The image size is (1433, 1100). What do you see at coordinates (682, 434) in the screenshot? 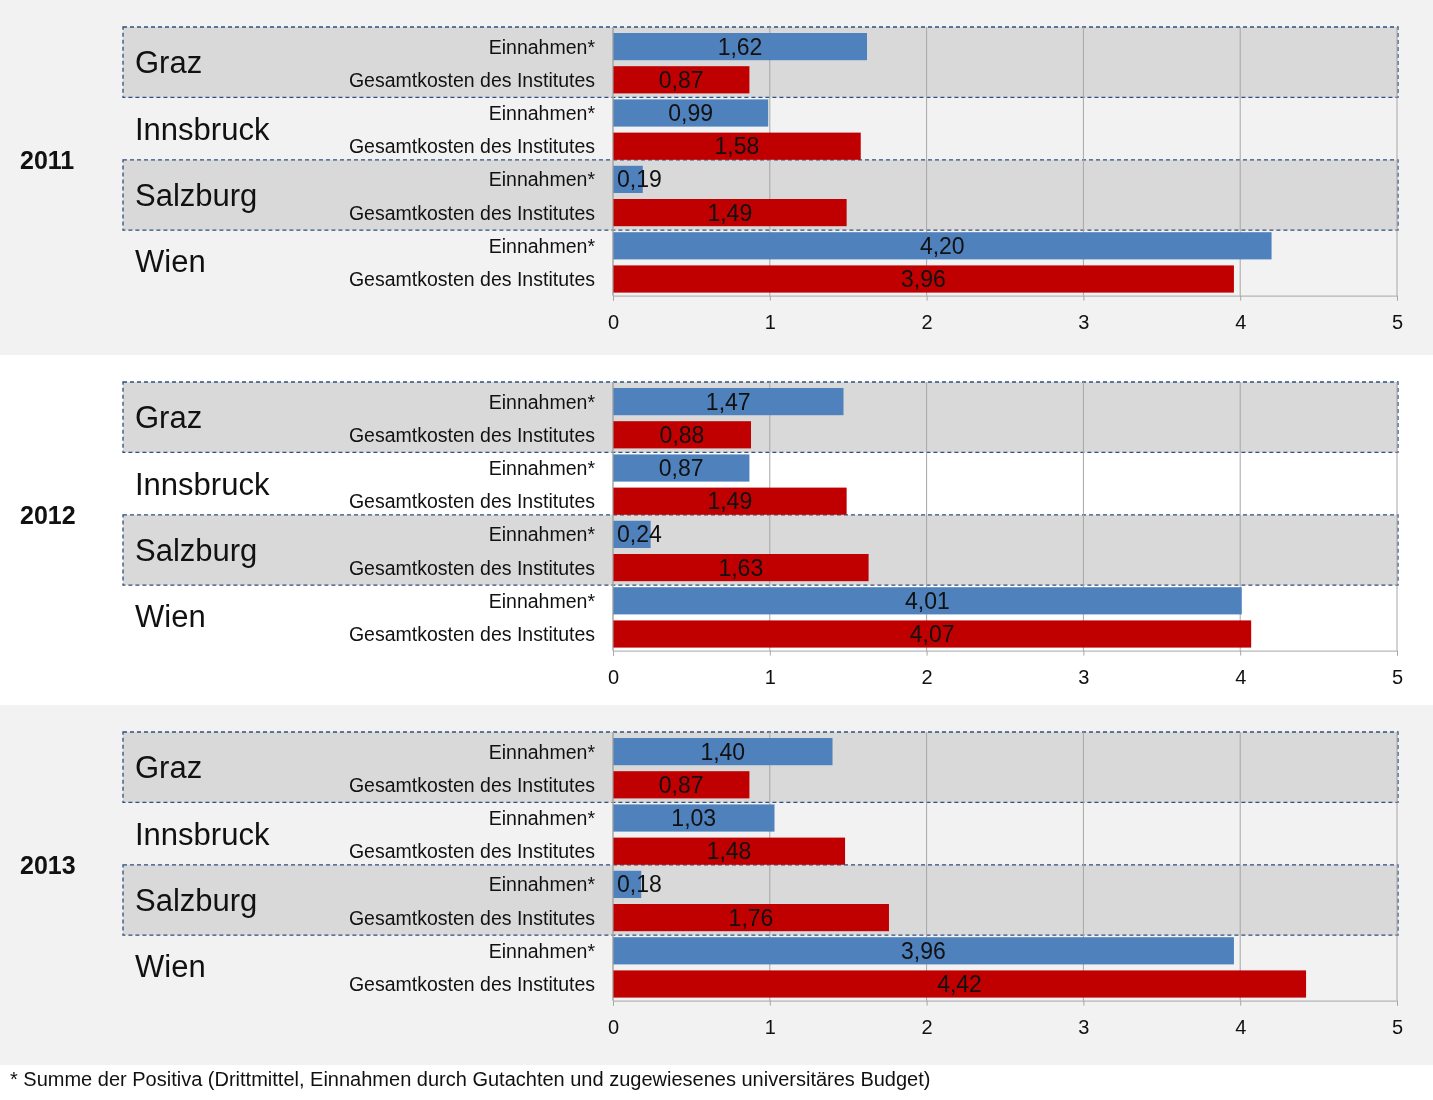
I see `data-label: 0,88` at bounding box center [682, 434].